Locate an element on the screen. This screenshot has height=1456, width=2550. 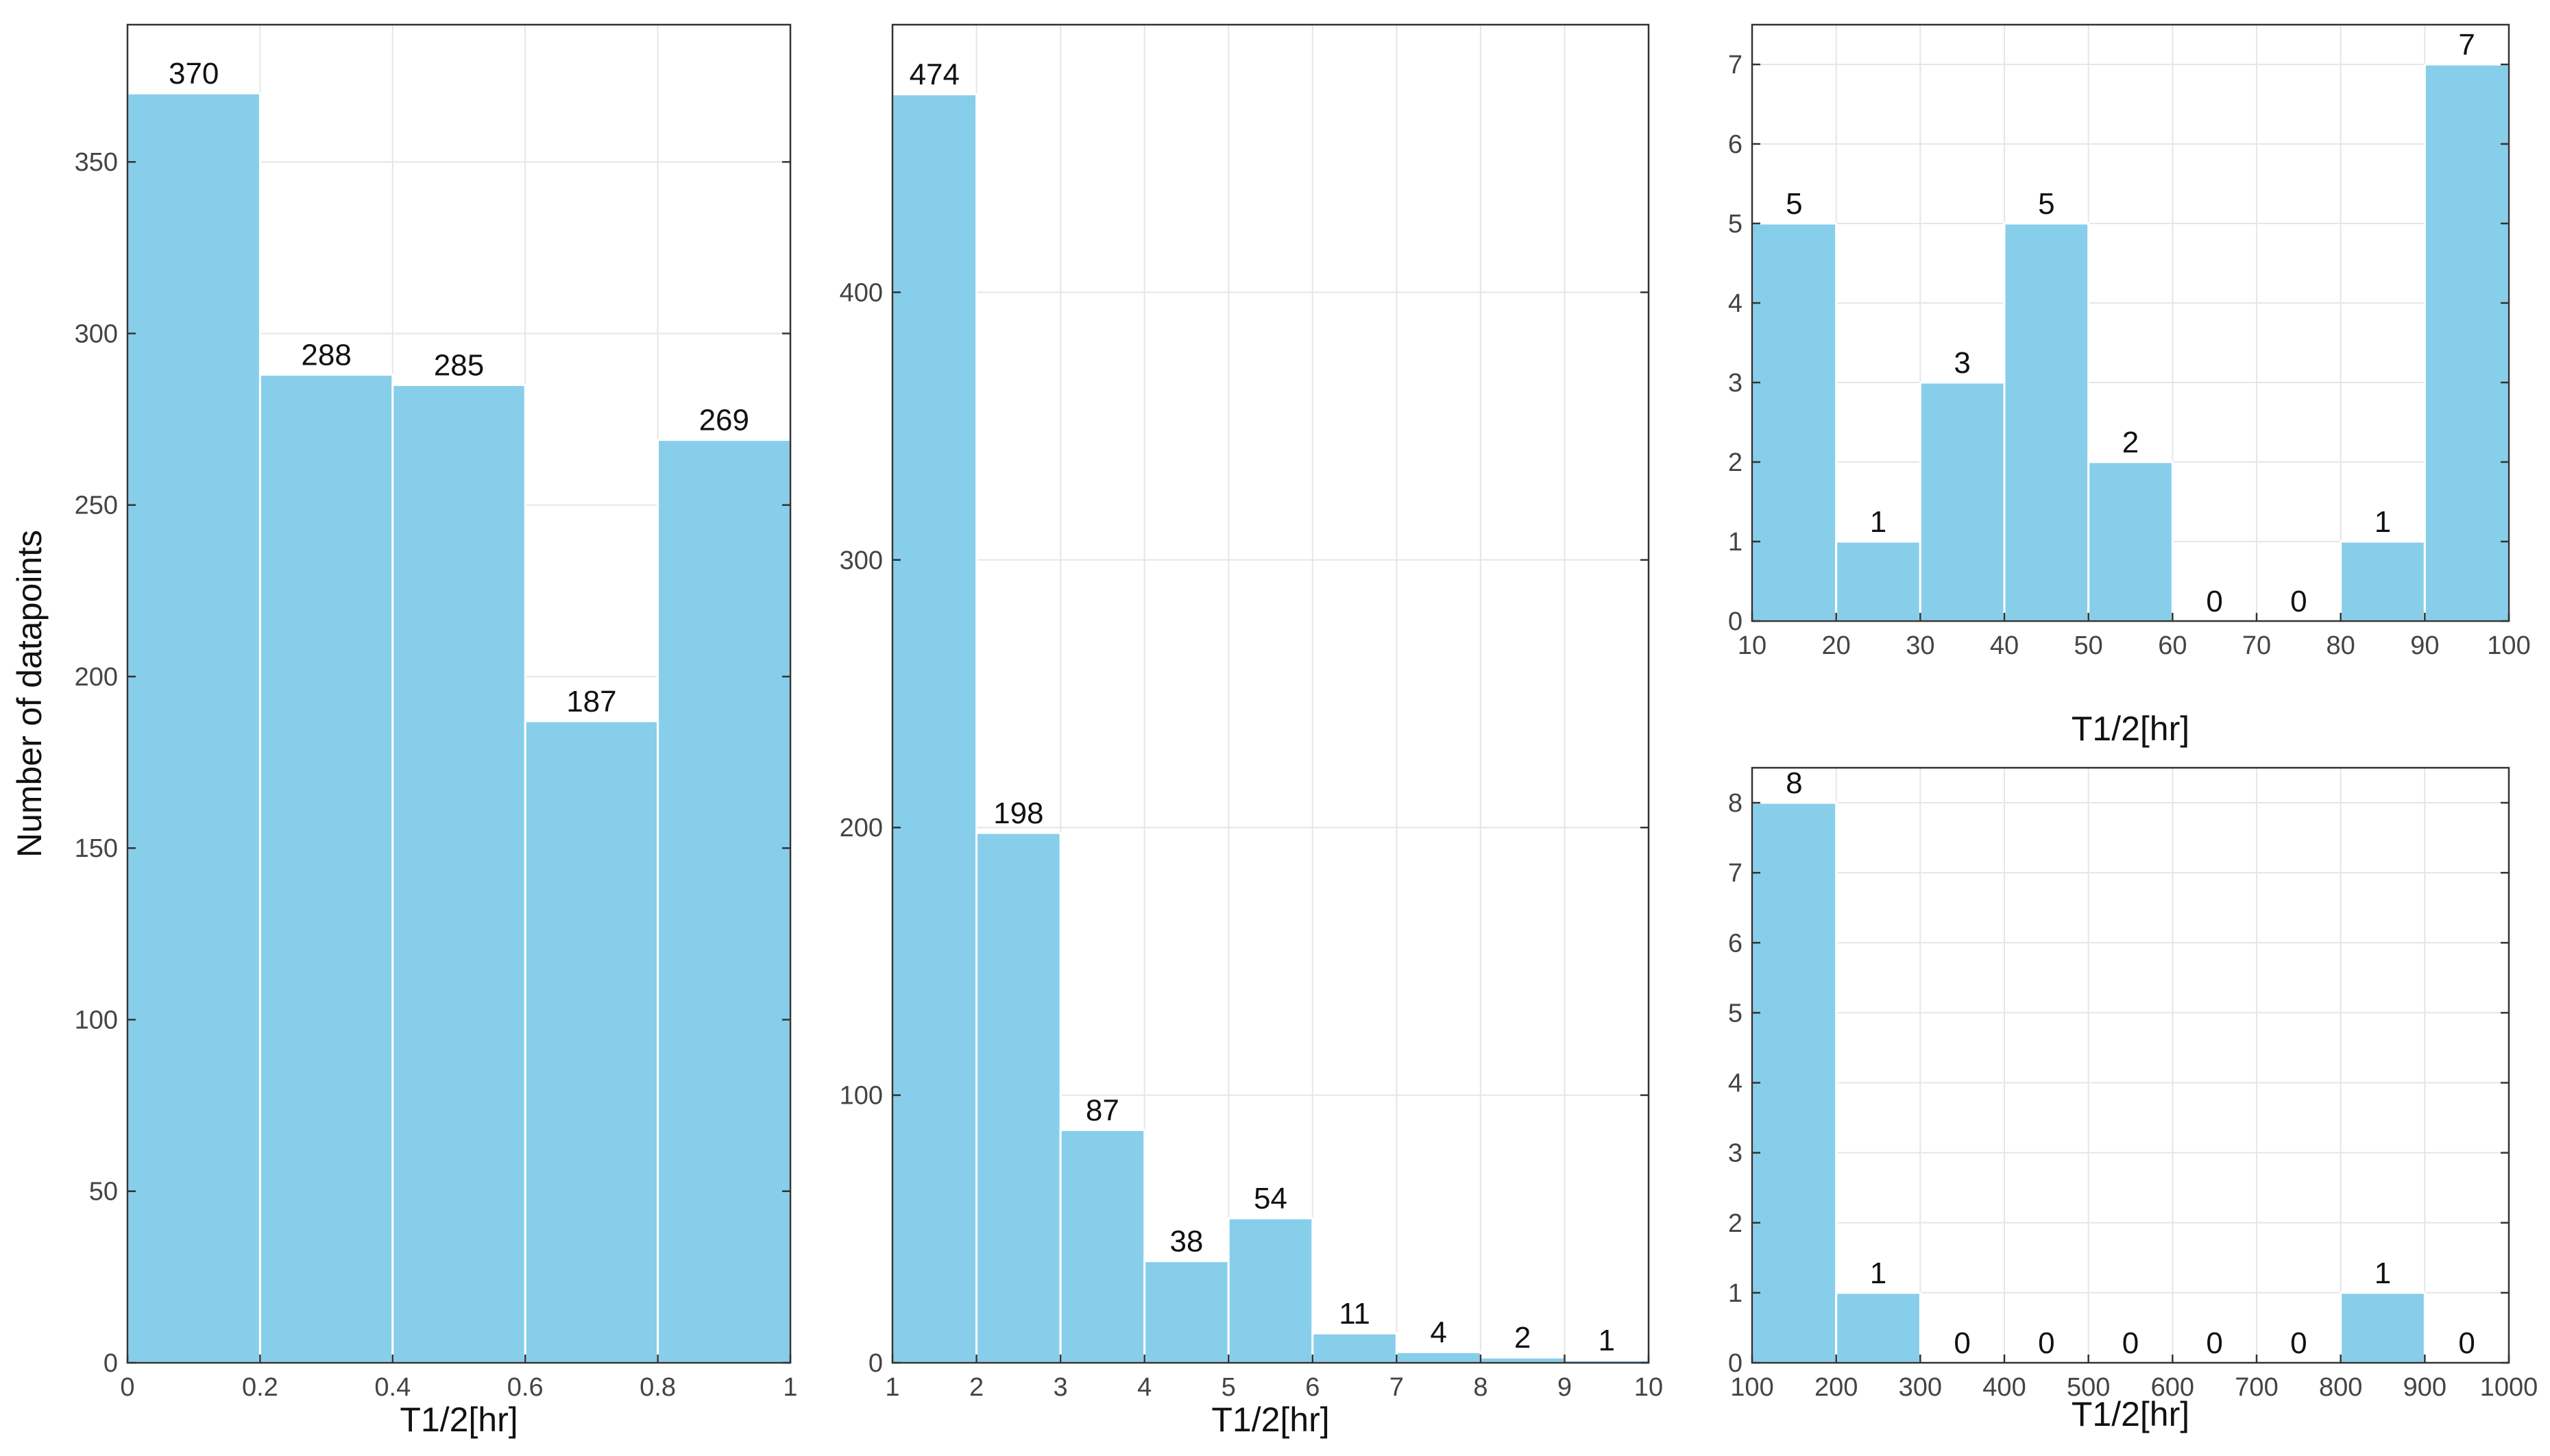
x-tick-label: 7 is located at coordinates (1396, 1387).